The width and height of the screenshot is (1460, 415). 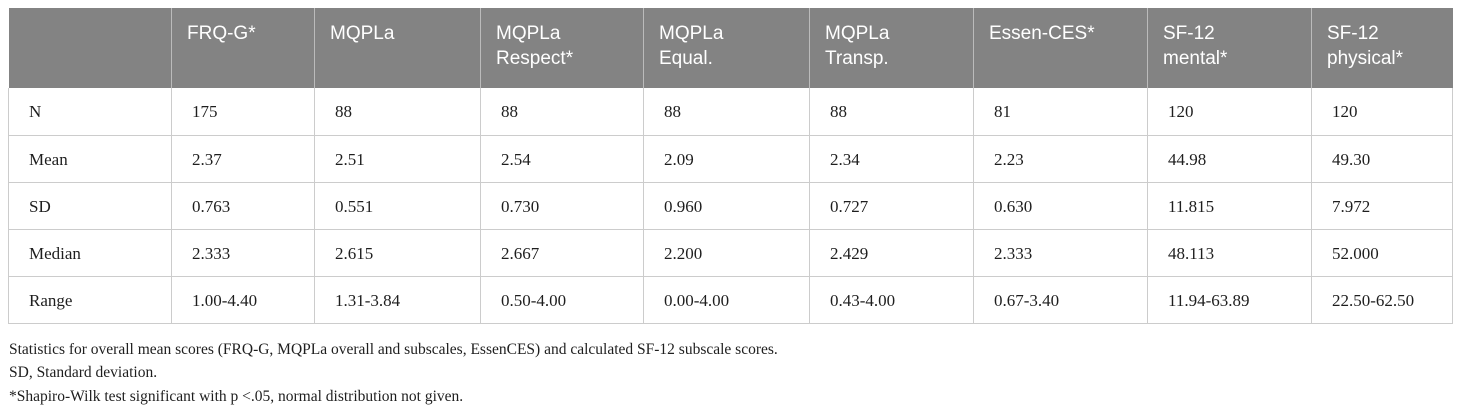 I want to click on data-cell: 22.50-62.50, so click(x=1382, y=300).